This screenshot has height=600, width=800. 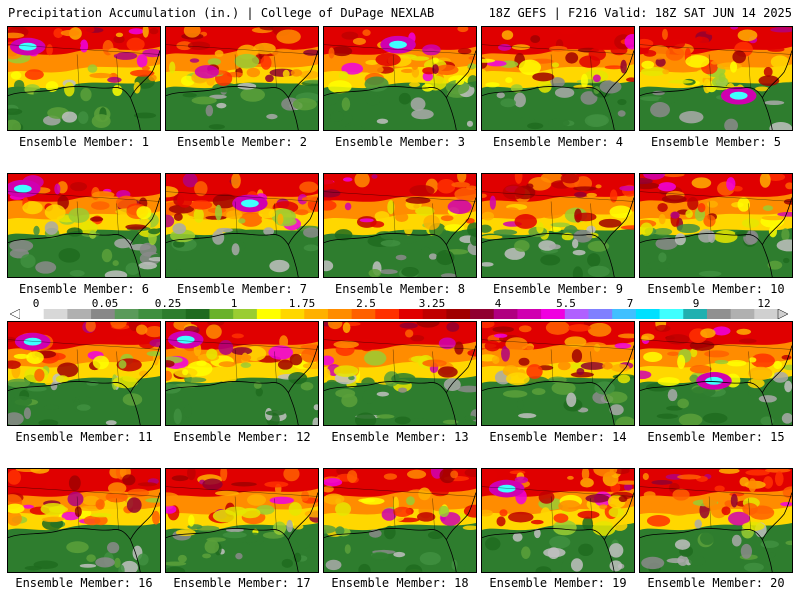 I want to click on precipitation-colorbar, so click(x=399, y=314).